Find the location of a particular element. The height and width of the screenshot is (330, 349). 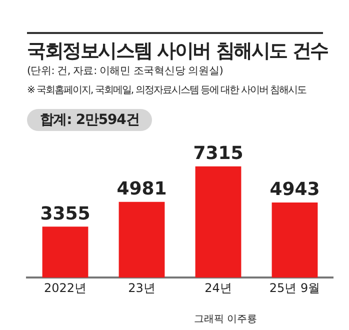

x-tick-label: 25년 9월 is located at coordinates (294, 287).